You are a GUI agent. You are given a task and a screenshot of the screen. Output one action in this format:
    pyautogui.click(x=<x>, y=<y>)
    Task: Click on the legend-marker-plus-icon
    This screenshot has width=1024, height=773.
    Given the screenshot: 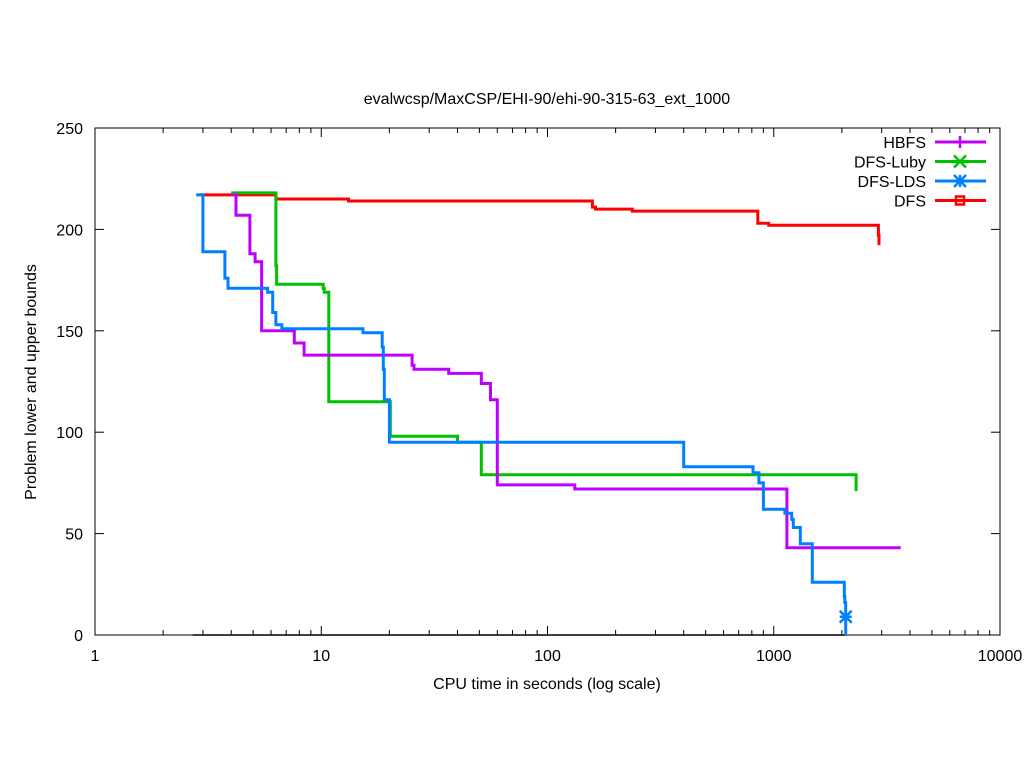 What is the action you would take?
    pyautogui.click(x=960, y=142)
    